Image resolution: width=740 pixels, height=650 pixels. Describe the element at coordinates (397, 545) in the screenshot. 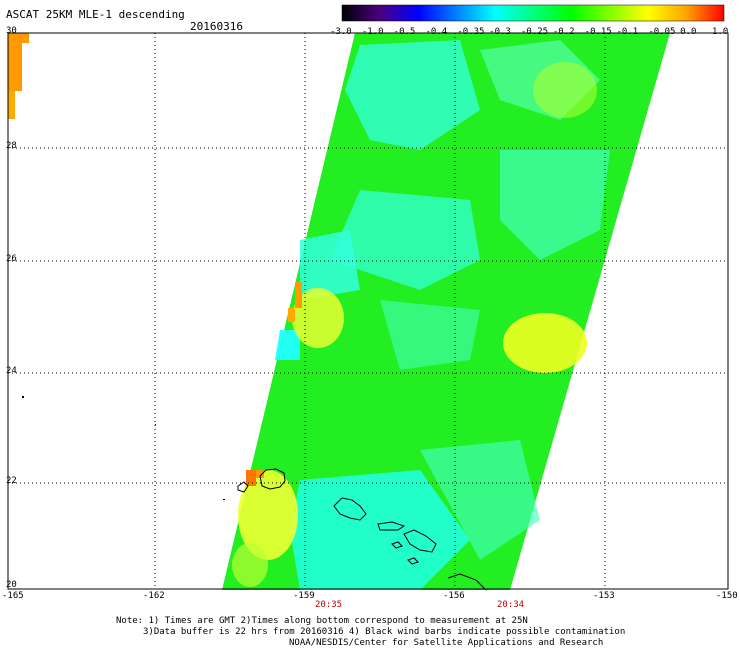

I see `coastline-lanai` at that location.